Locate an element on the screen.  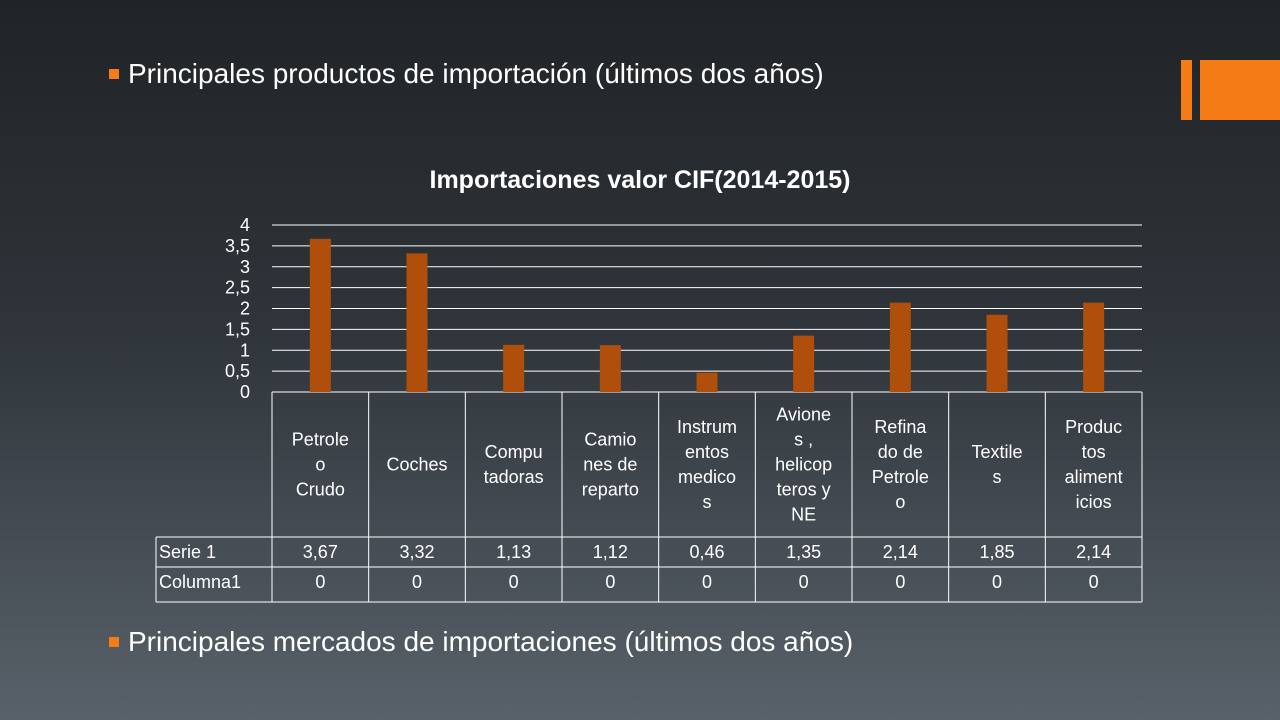
category-label: Avione s , helicop teros y NE is located at coordinates (803, 465).